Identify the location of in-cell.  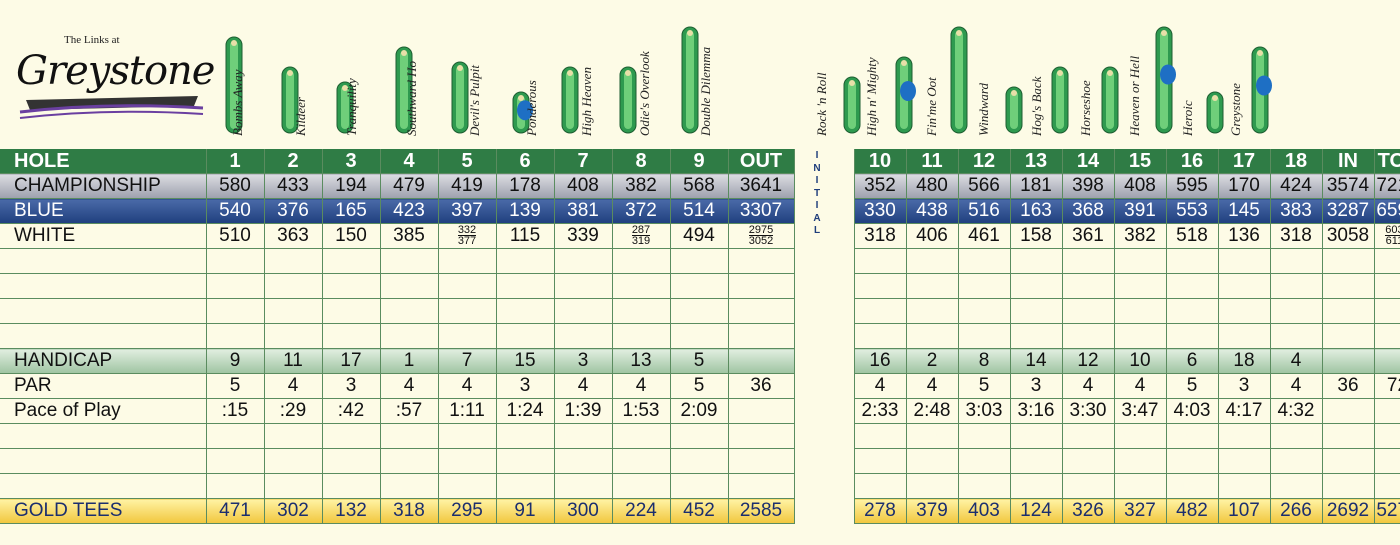
(1348, 411).